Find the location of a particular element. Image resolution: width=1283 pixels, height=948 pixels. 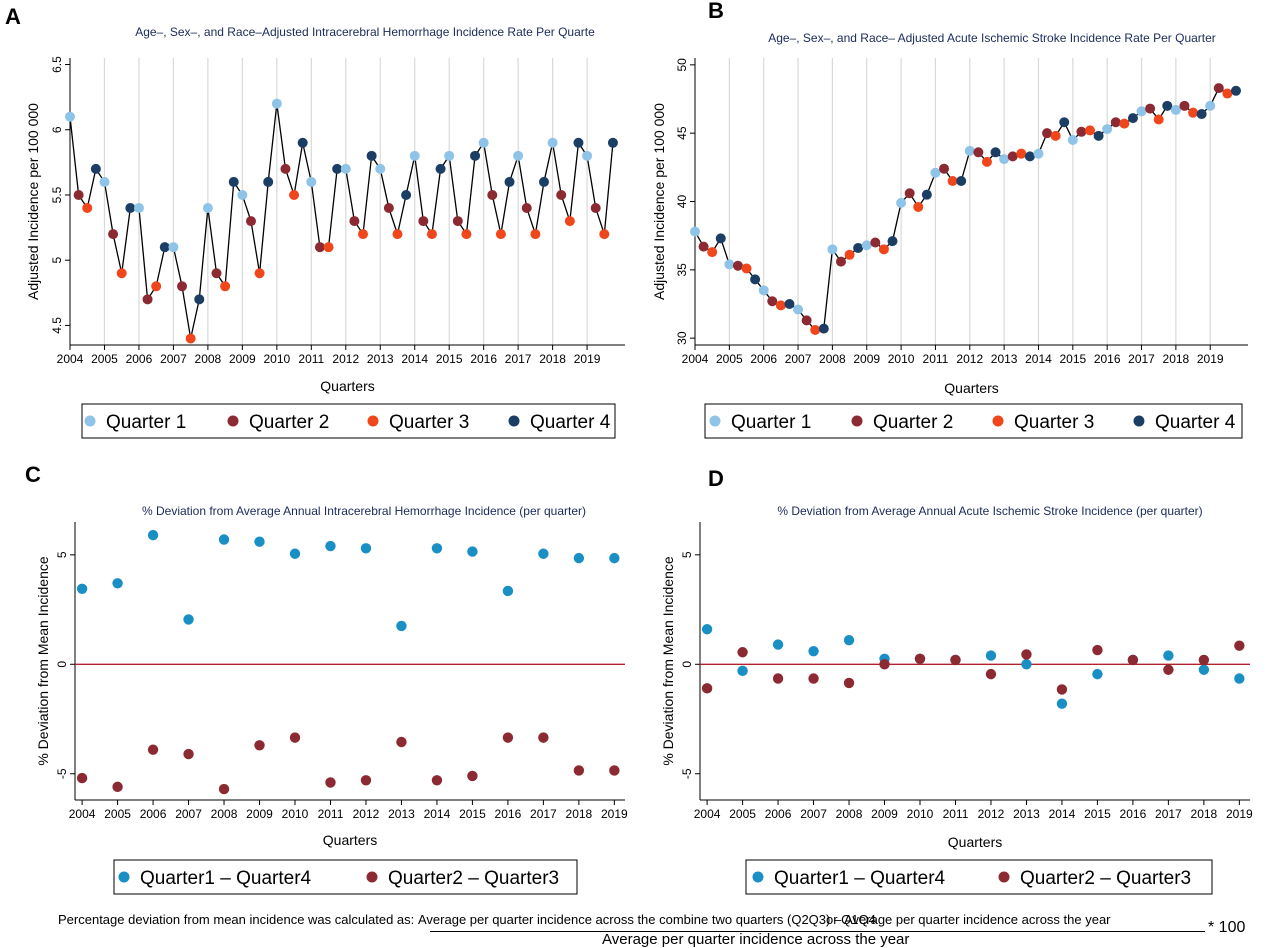

legend-label: Quarter 4 is located at coordinates (1195, 422).